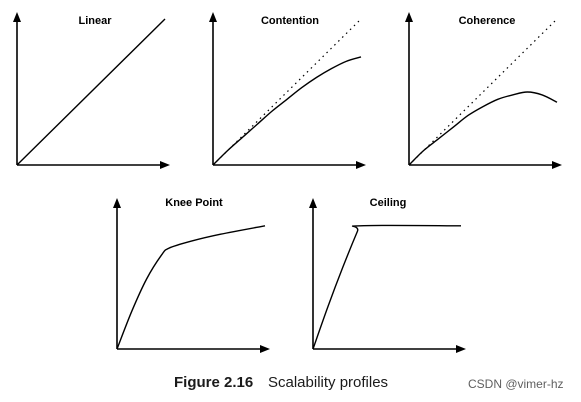 The width and height of the screenshot is (581, 402). I want to click on panel-title: Linear, so click(95, 21).